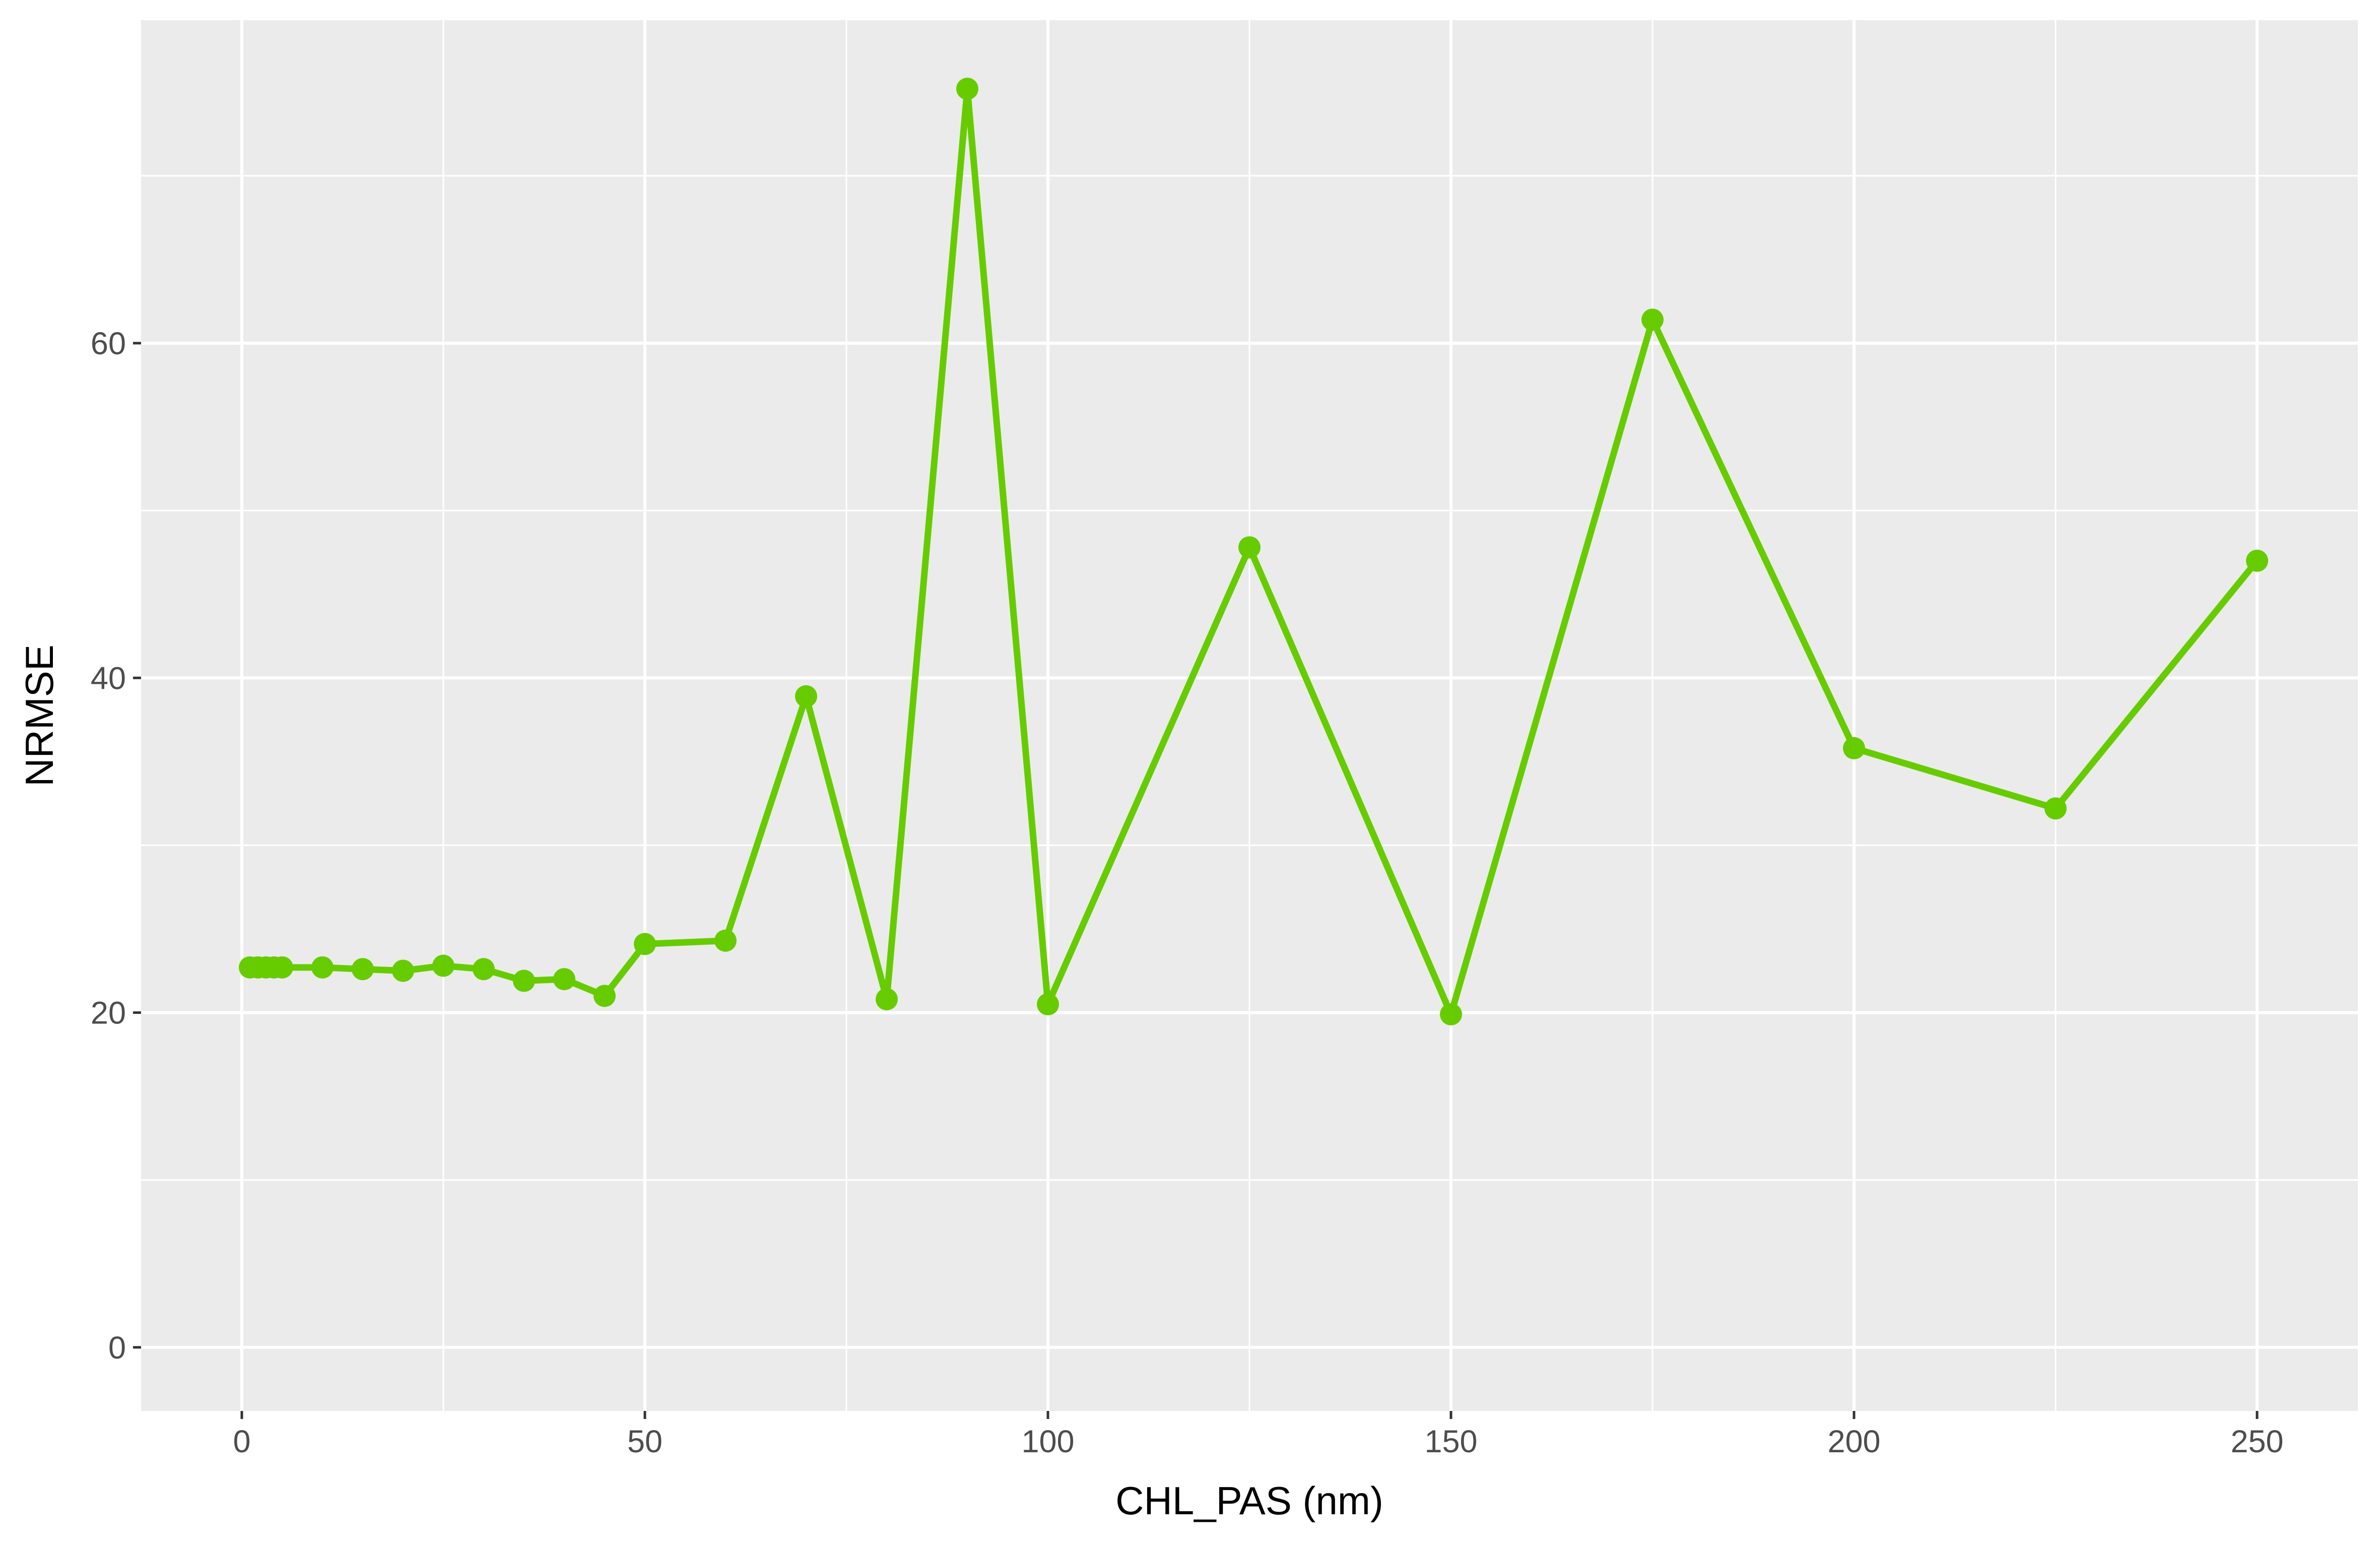 The height and width of the screenshot is (1547, 2380). What do you see at coordinates (1047, 1442) in the screenshot?
I see `x-tick-label: 100` at bounding box center [1047, 1442].